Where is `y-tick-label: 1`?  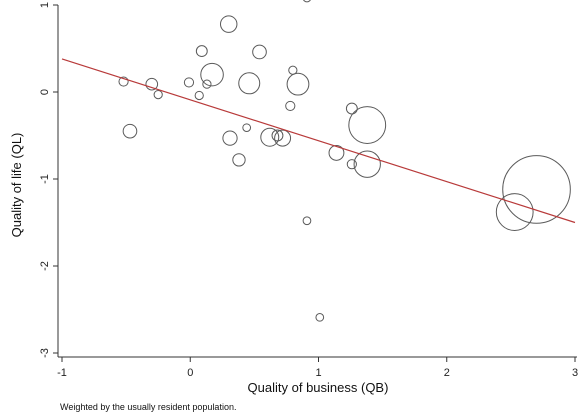
y-tick-label: 1 is located at coordinates (45, 5).